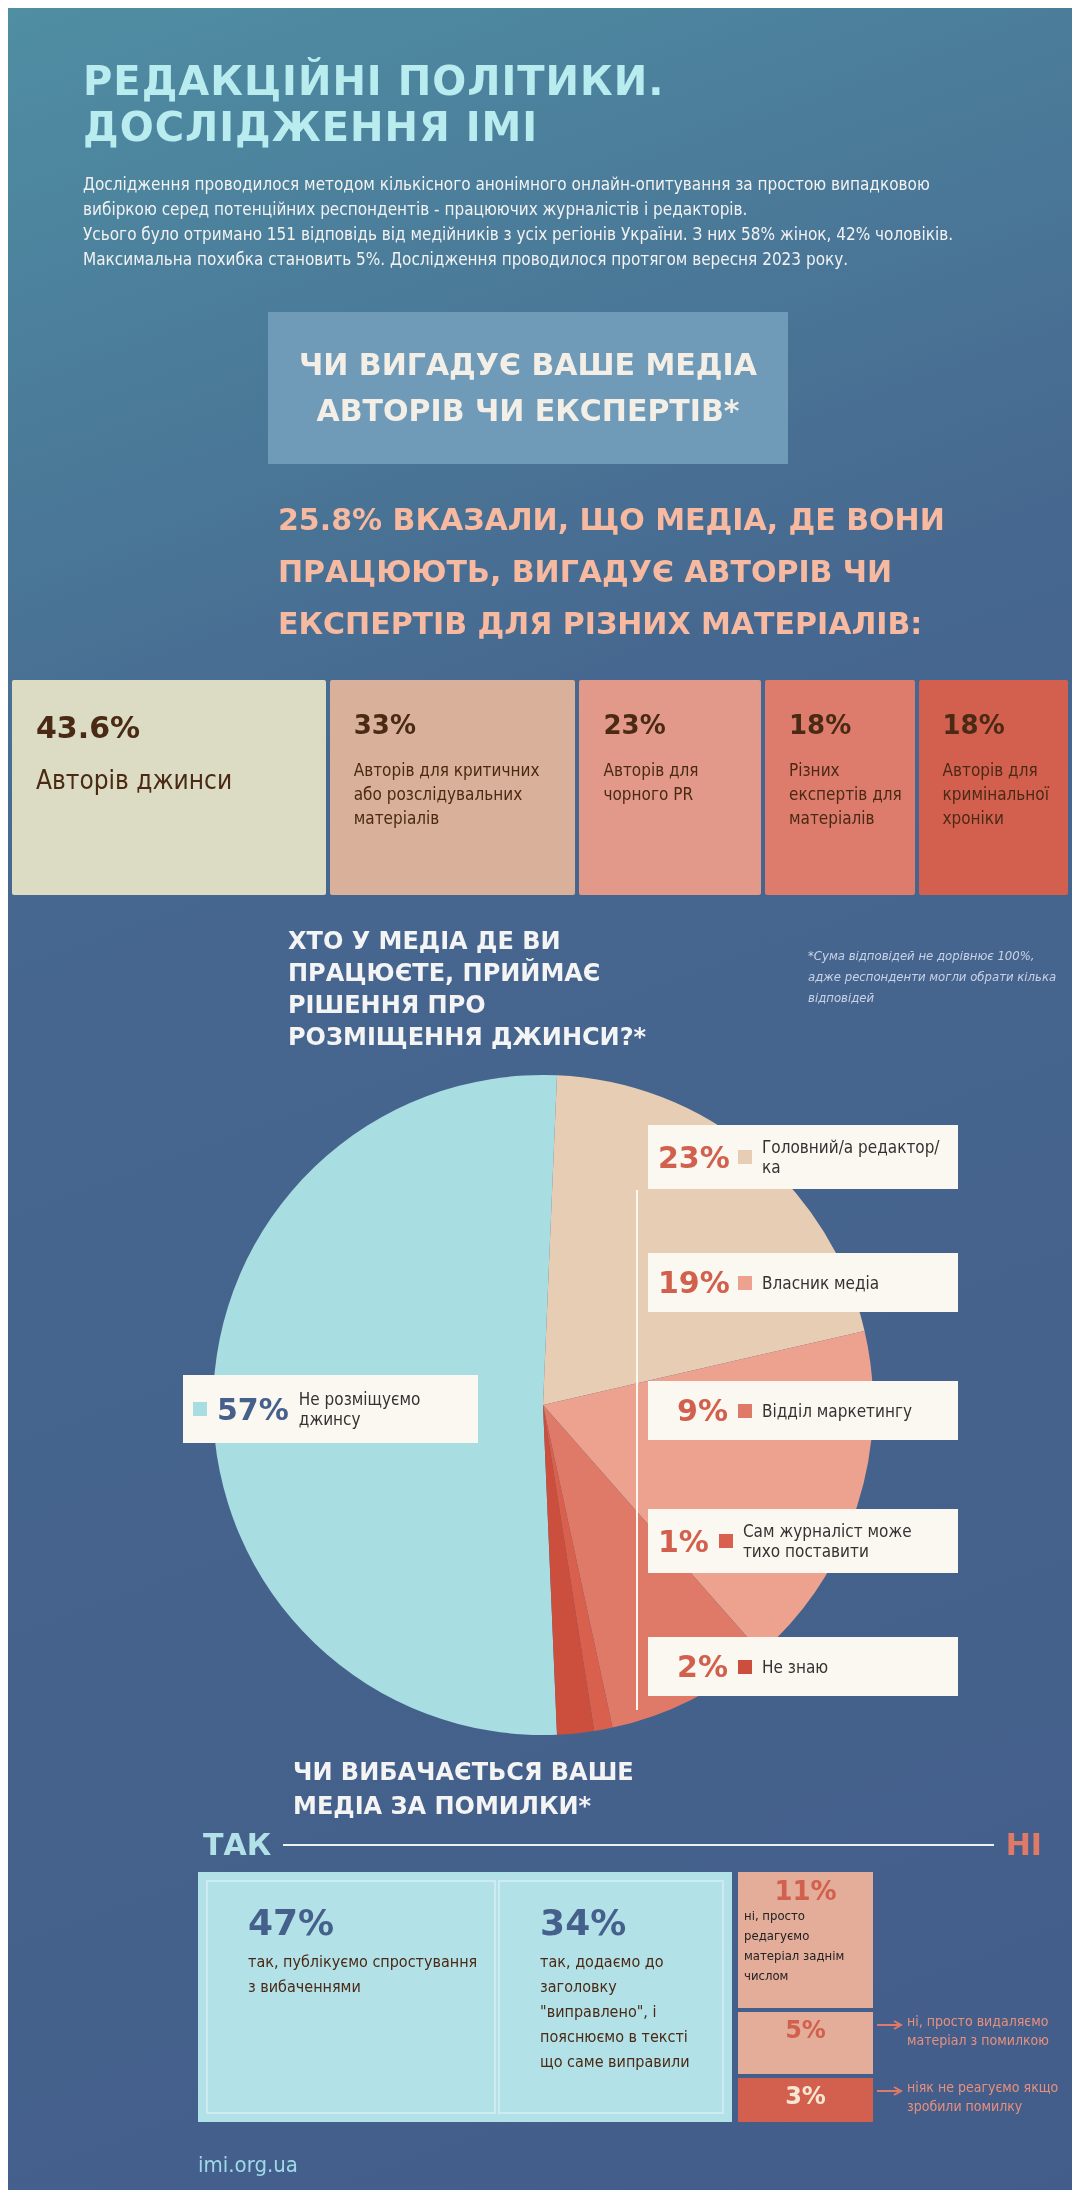 This screenshot has height=2190, width=1080. Describe the element at coordinates (795, 1666) in the screenshot. I see `legend-label: Не знаю` at that location.